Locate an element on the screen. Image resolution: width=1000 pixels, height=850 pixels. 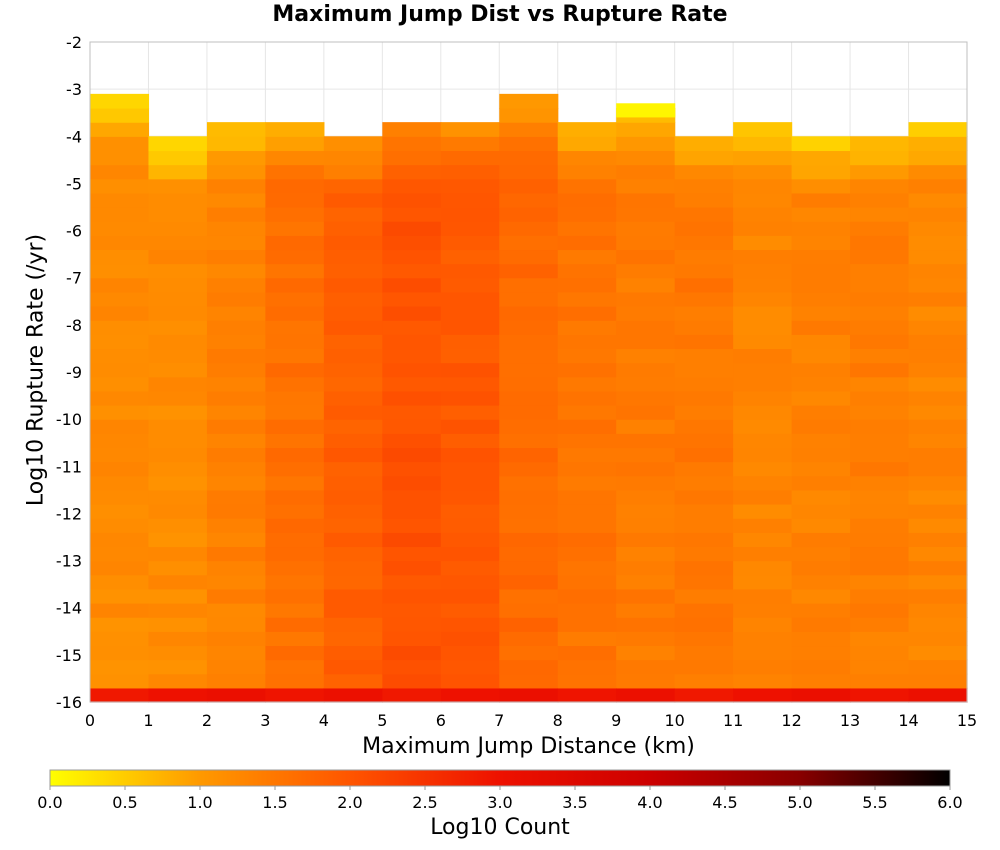
y-tick-label: -9 is located at coordinates (74, 372).